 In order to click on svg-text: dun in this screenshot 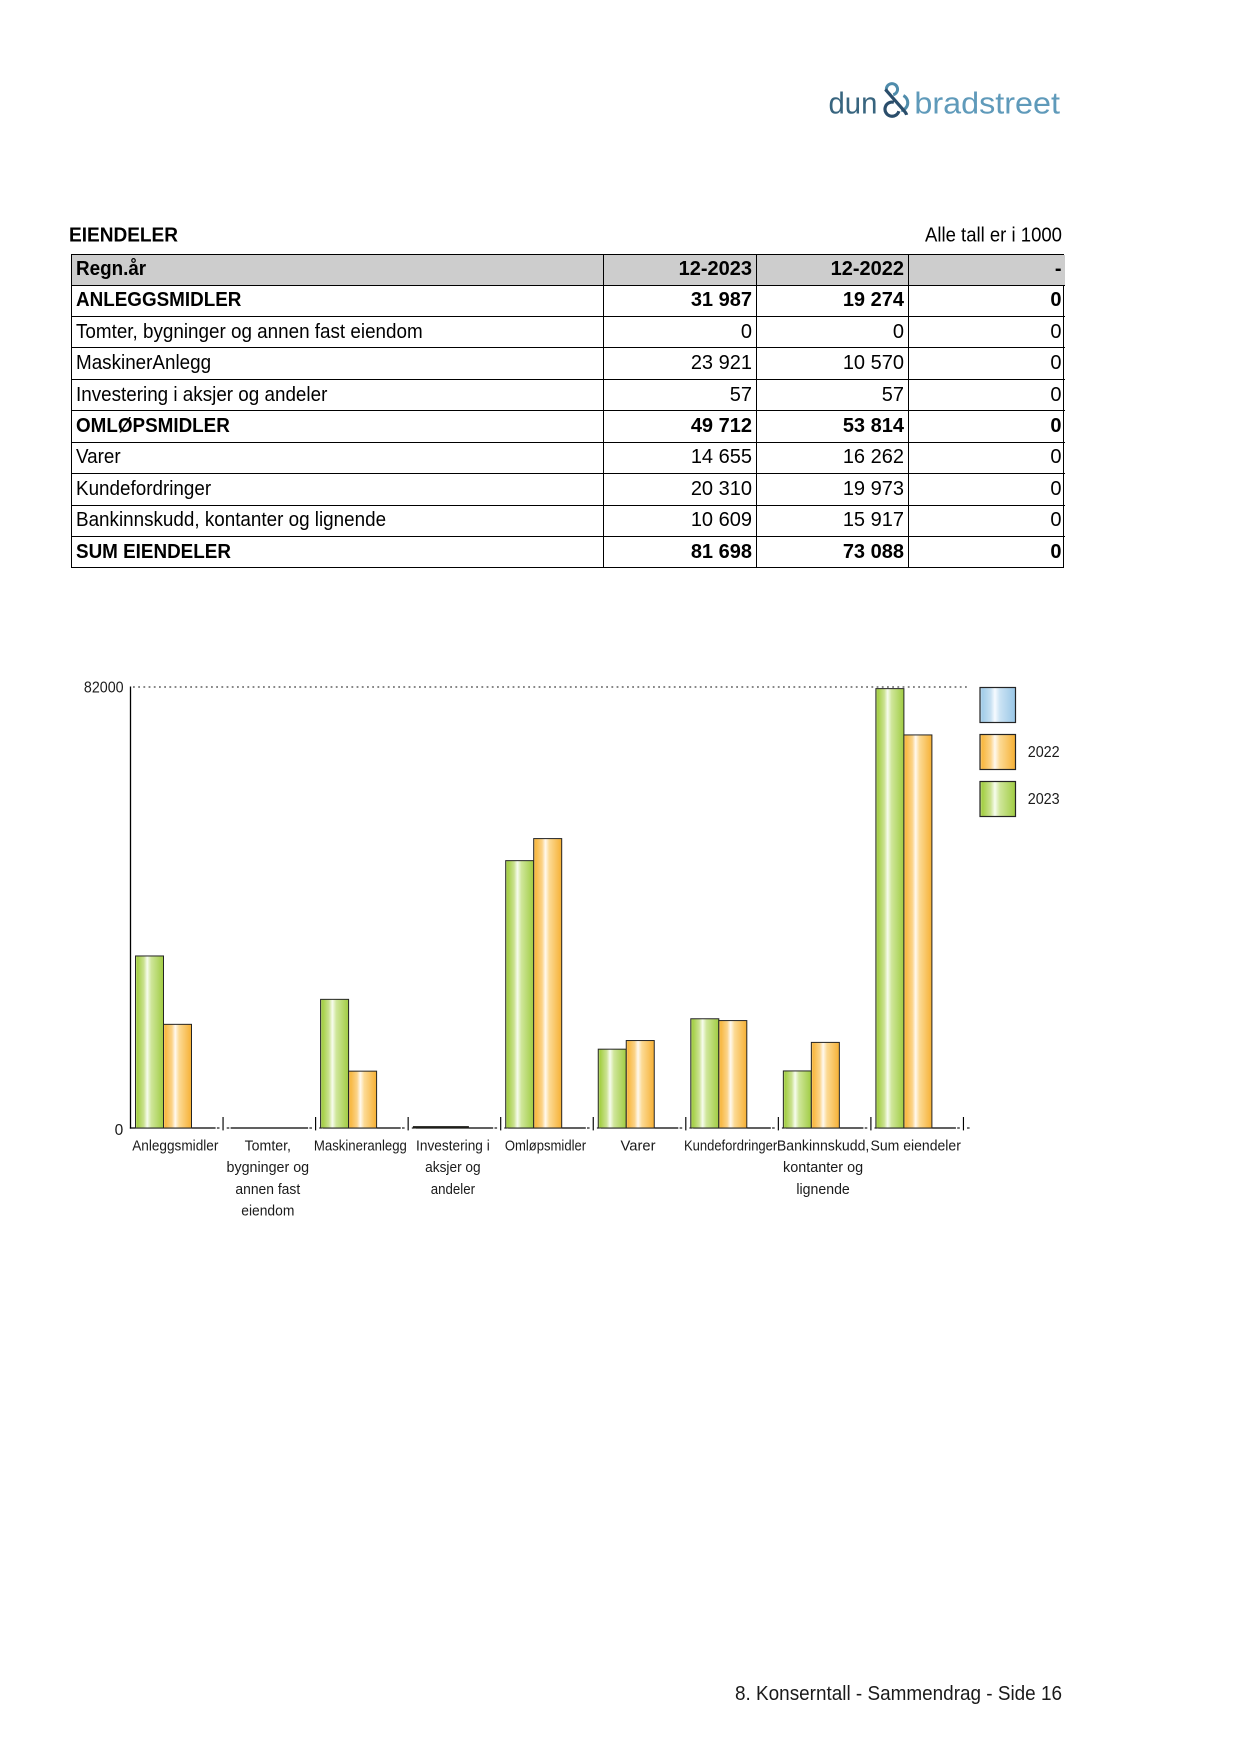, I will do `click(853, 103)`.